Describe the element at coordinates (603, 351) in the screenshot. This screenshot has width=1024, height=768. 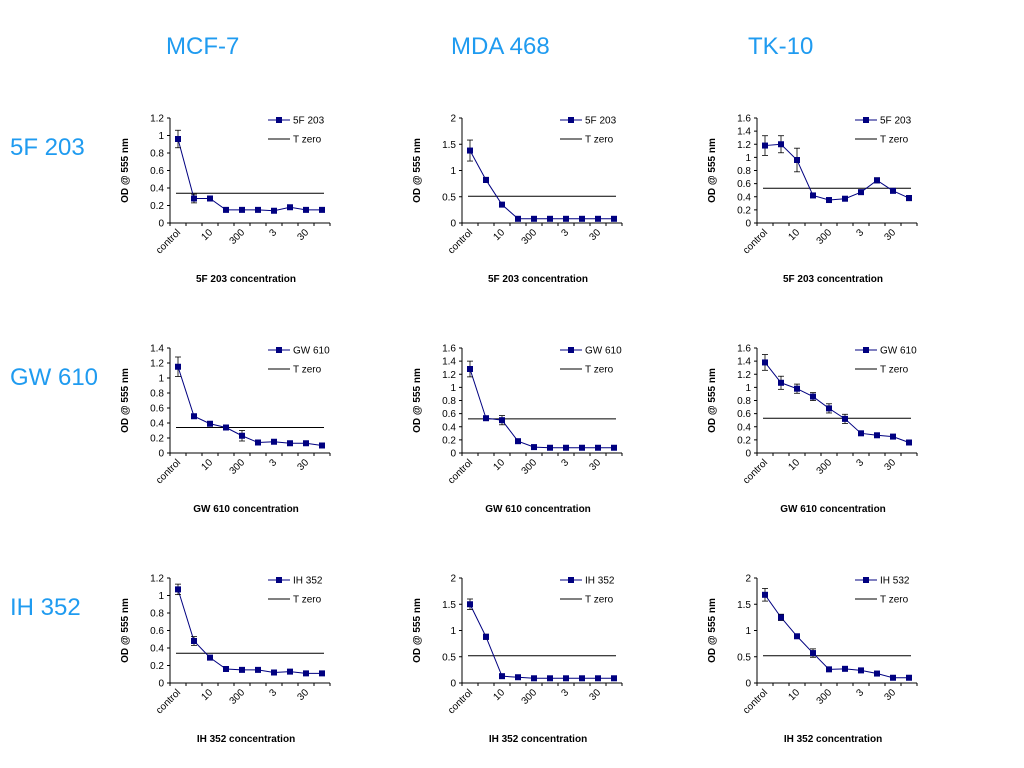
I see `legend-series-label: GW 610` at that location.